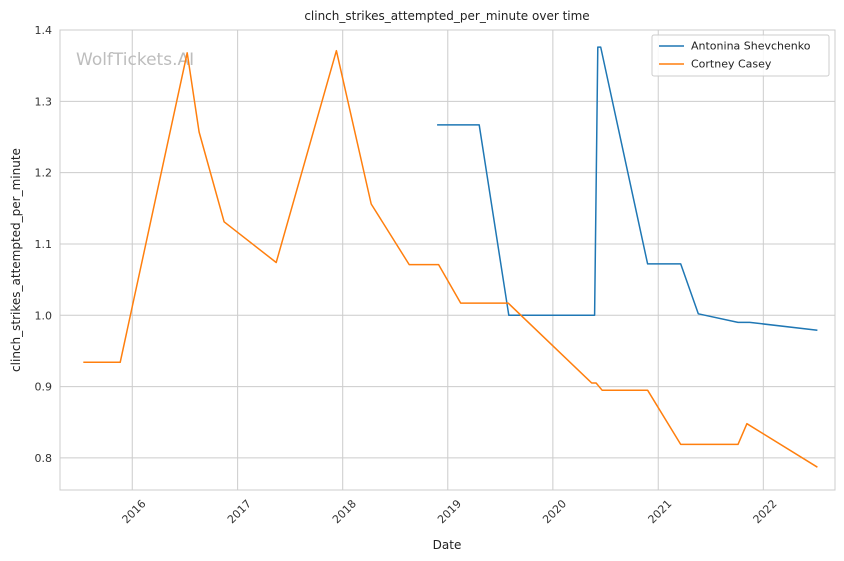 The height and width of the screenshot is (561, 844). Describe the element at coordinates (44, 458) in the screenshot. I see `y-tick-label: 0.8` at that location.